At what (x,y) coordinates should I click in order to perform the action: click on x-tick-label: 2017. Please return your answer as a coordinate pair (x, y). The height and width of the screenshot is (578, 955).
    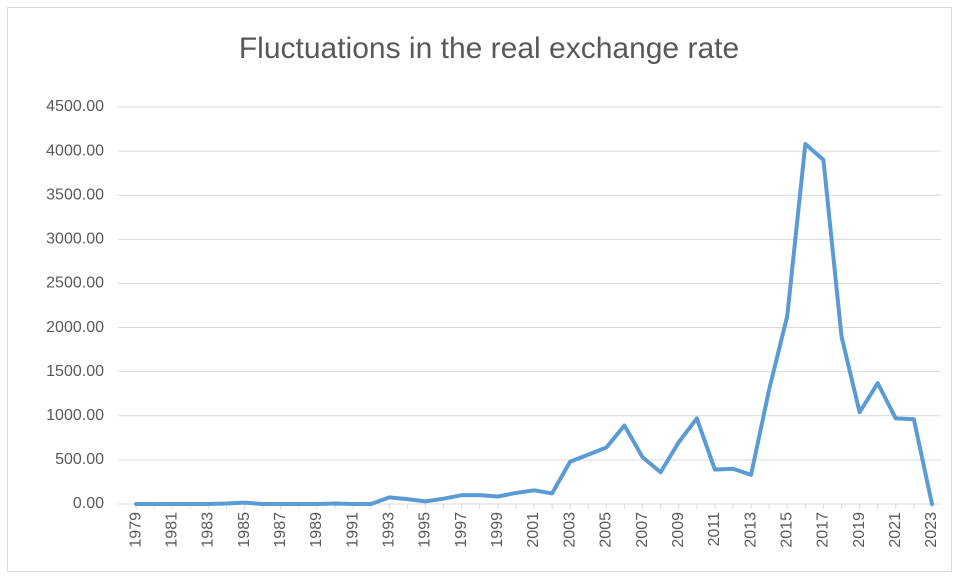
    Looking at the image, I should click on (823, 530).